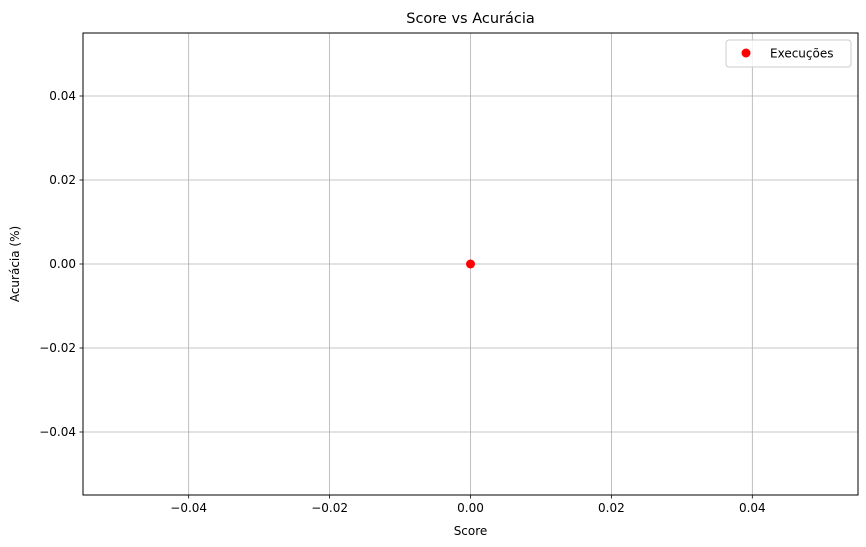 This screenshot has width=866, height=547. I want to click on legend: Execuções, so click(788, 53).